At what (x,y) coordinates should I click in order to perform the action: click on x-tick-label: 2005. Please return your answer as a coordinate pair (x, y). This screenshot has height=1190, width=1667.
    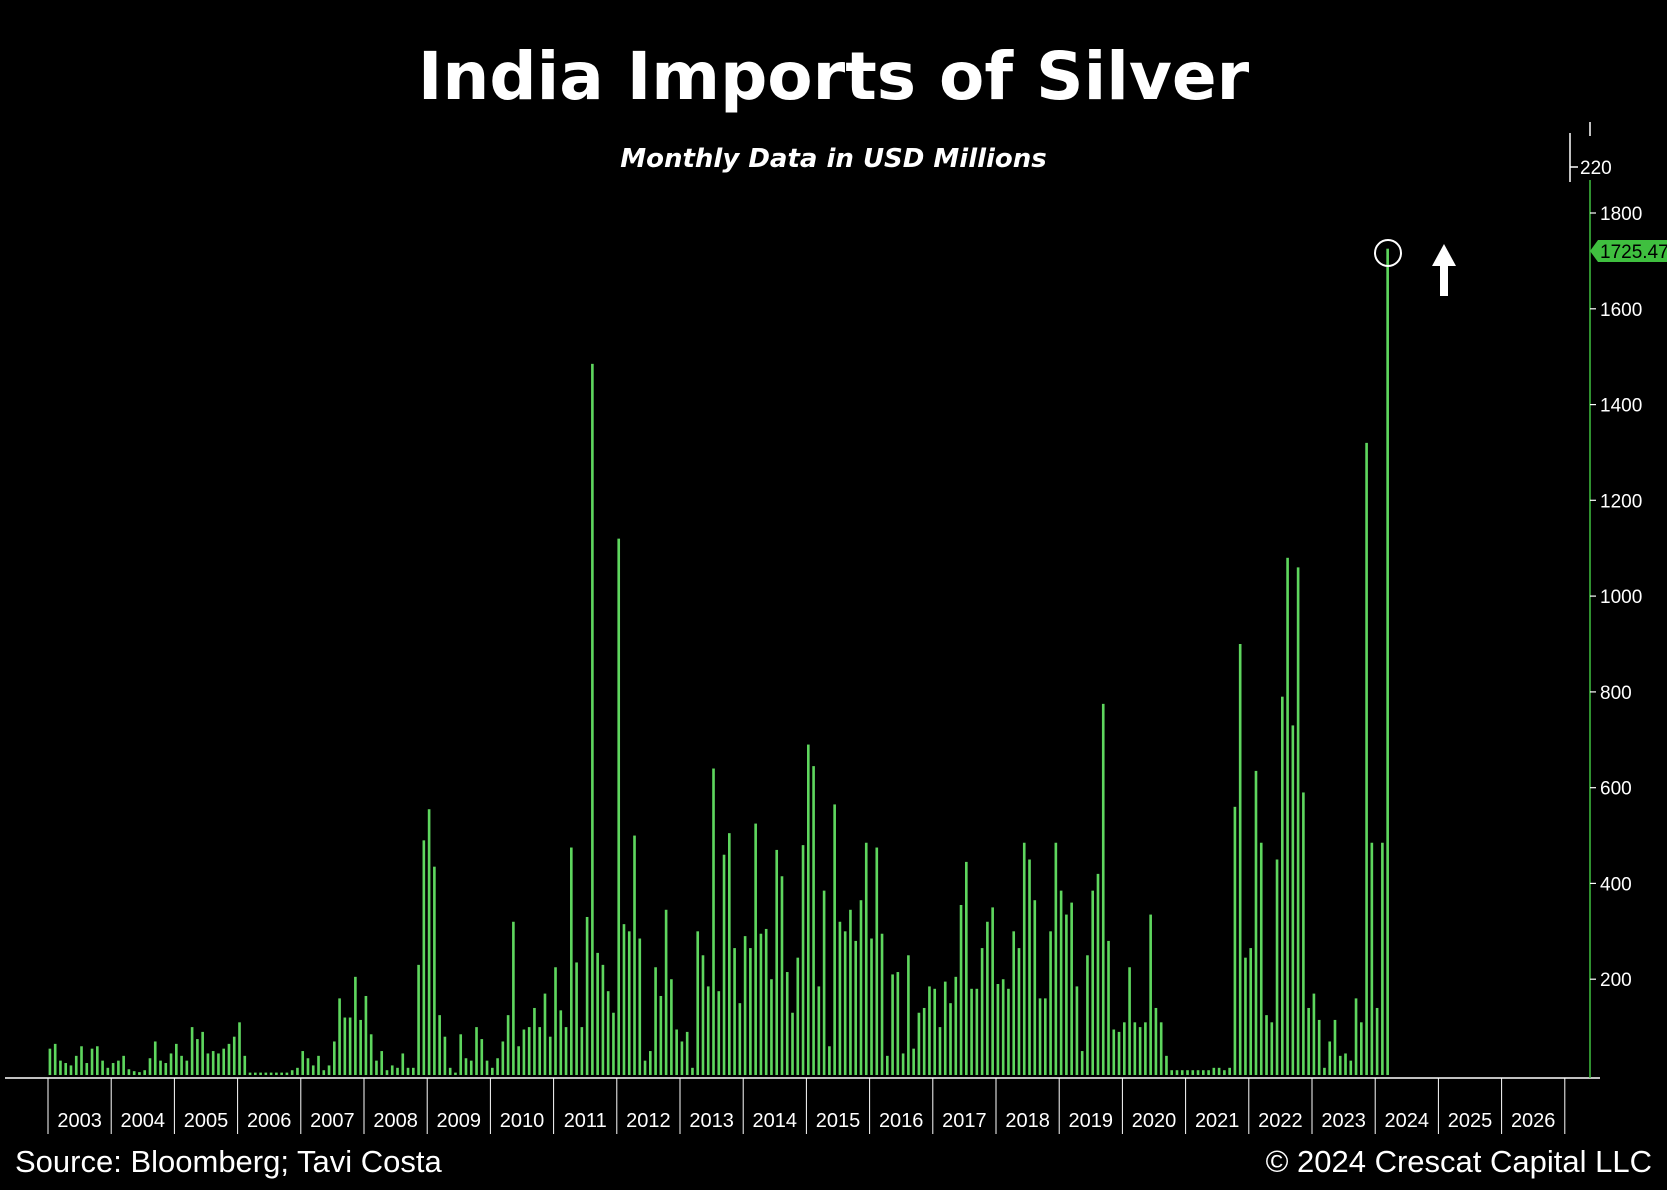
    Looking at the image, I should click on (206, 1121).